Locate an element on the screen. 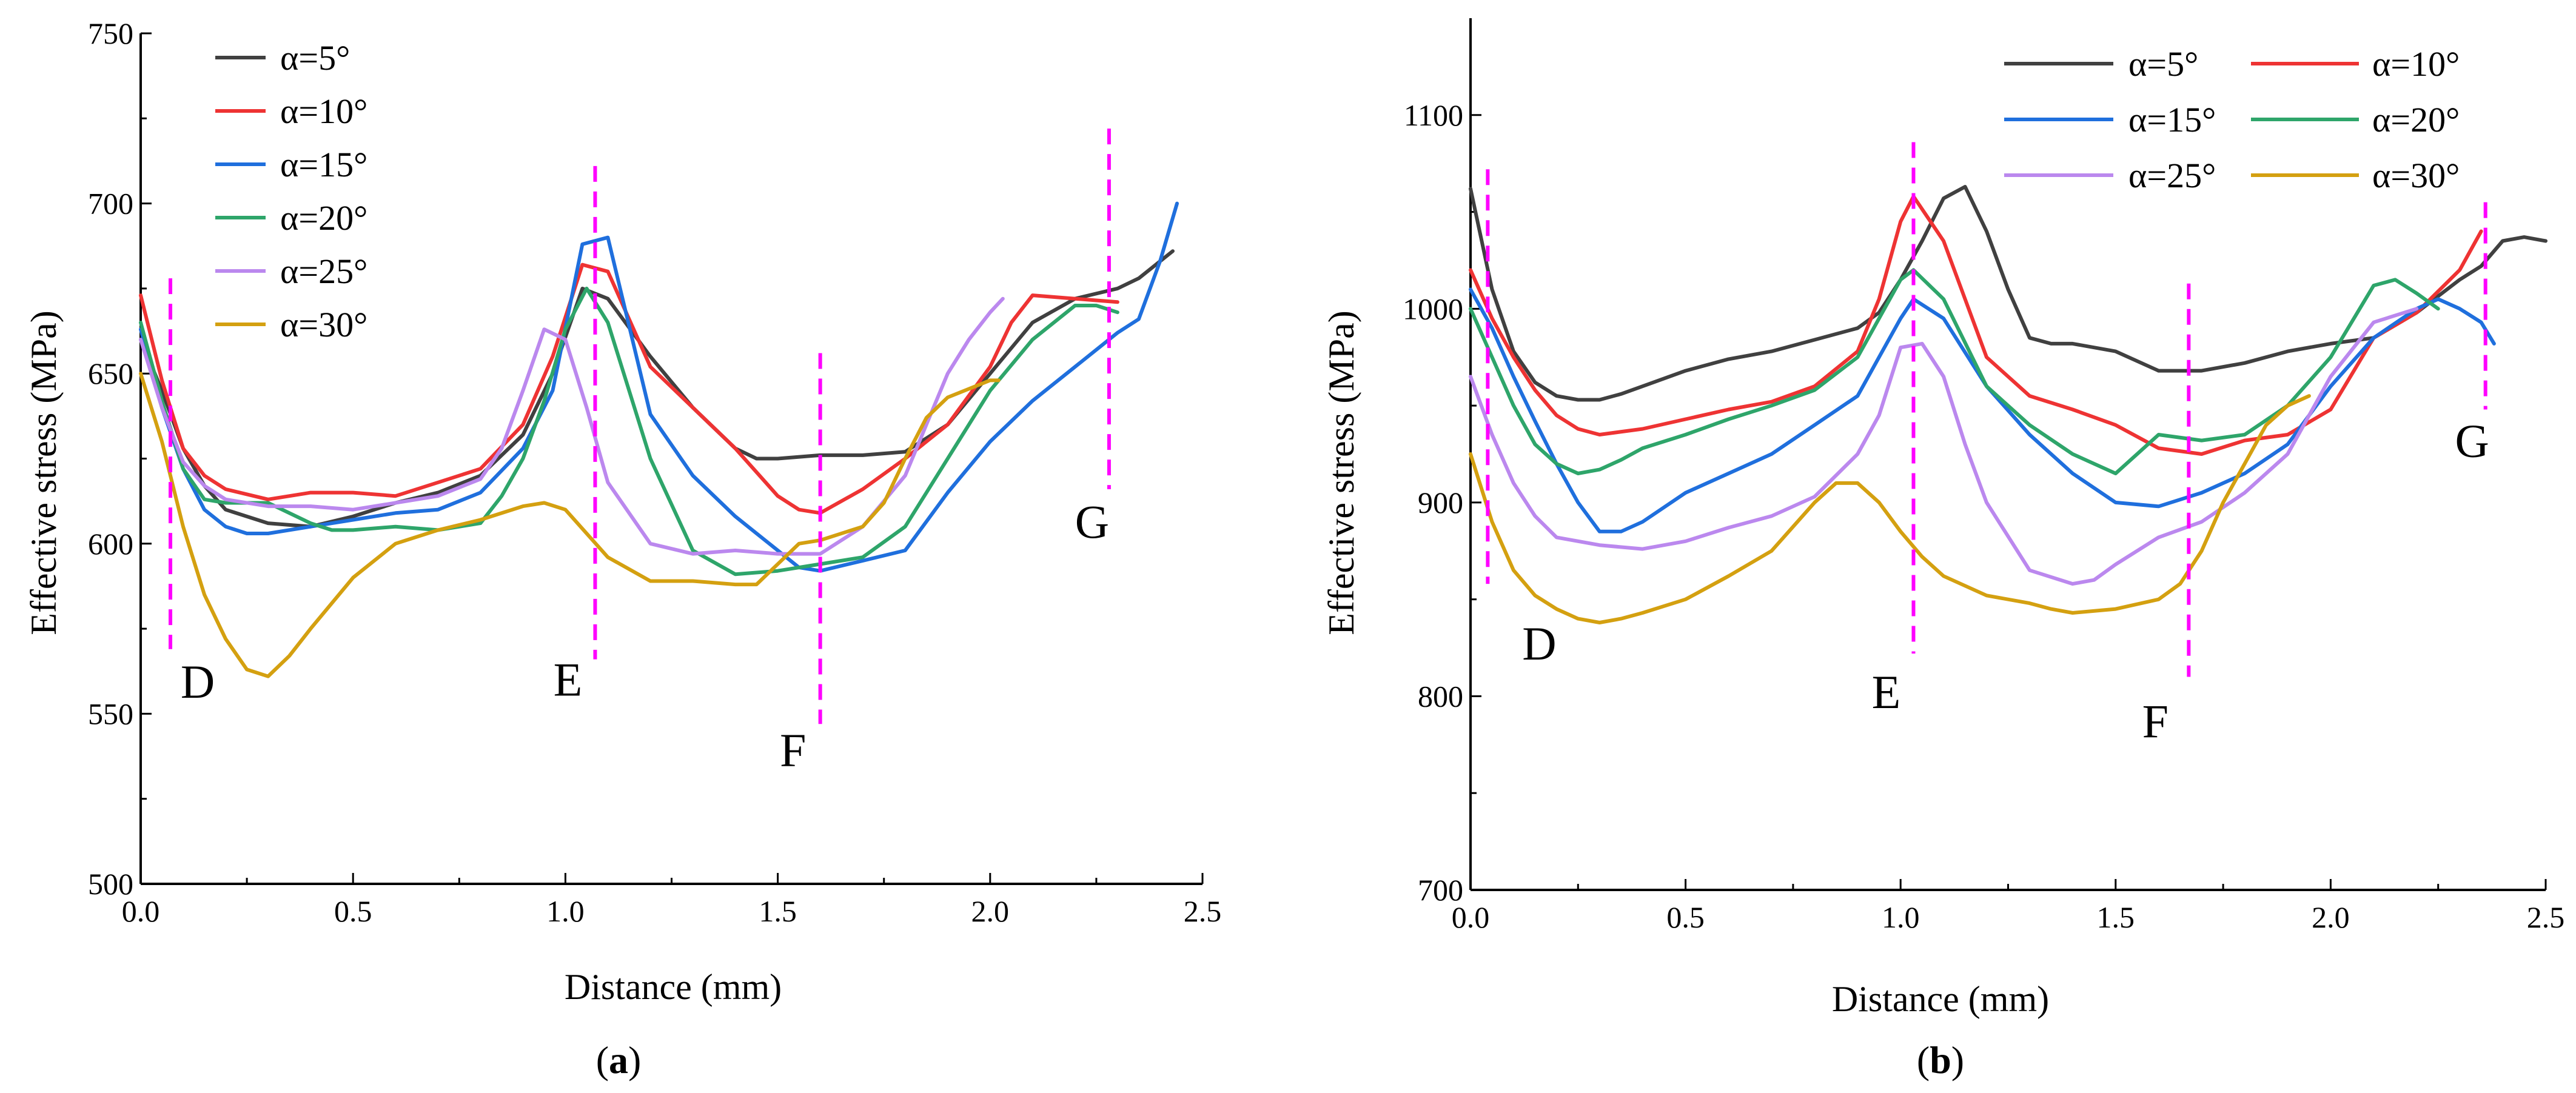 The width and height of the screenshot is (2576, 1093). chart-b-legend: α=5° α=10° α=15° α=20° α=25° α=30° is located at coordinates (2232, 120).